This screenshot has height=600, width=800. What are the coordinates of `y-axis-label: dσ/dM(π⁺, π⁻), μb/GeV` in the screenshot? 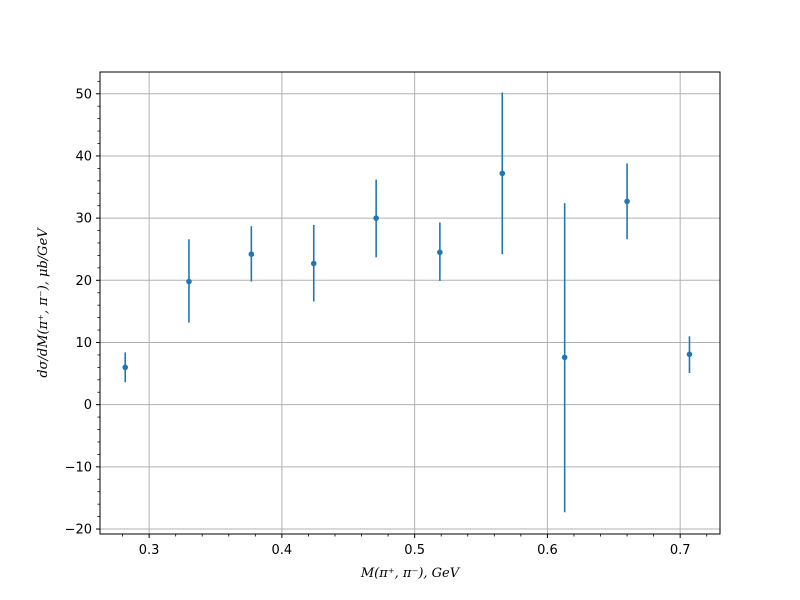 It's located at (43, 302).